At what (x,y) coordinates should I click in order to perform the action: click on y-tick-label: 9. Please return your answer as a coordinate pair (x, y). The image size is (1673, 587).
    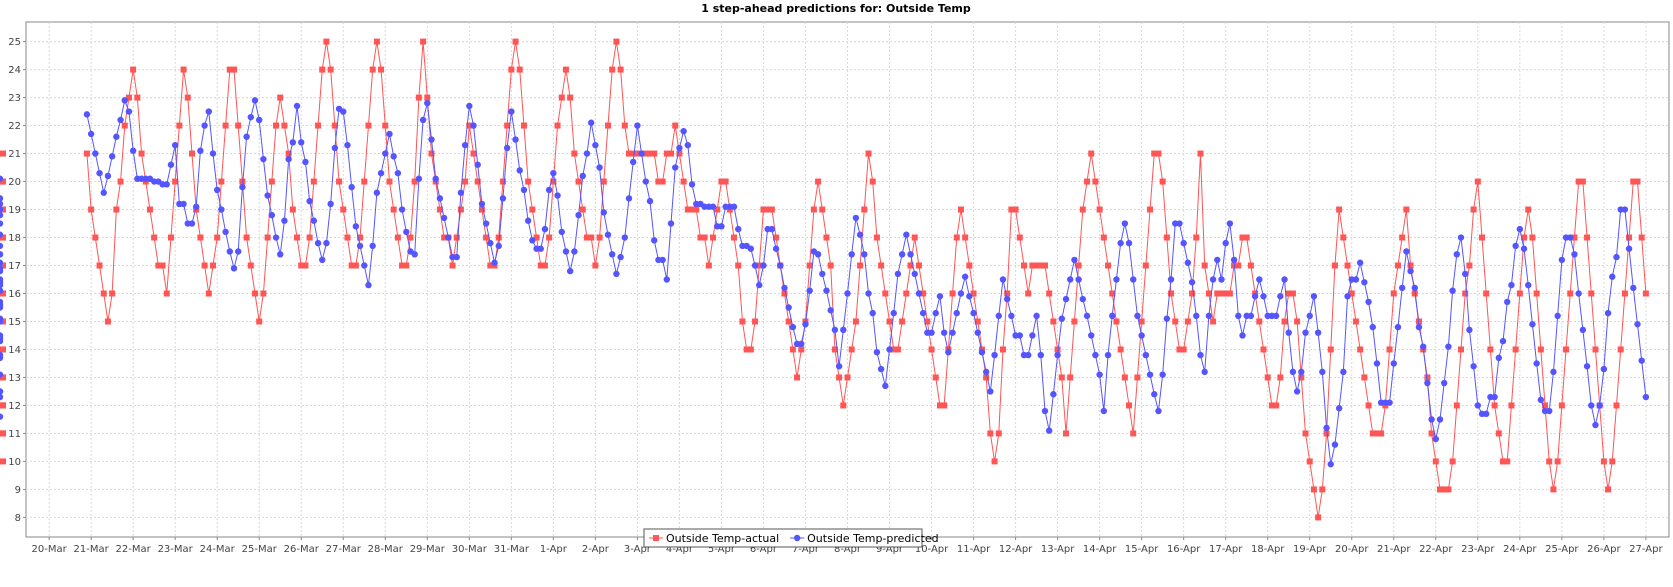
    Looking at the image, I should click on (18, 490).